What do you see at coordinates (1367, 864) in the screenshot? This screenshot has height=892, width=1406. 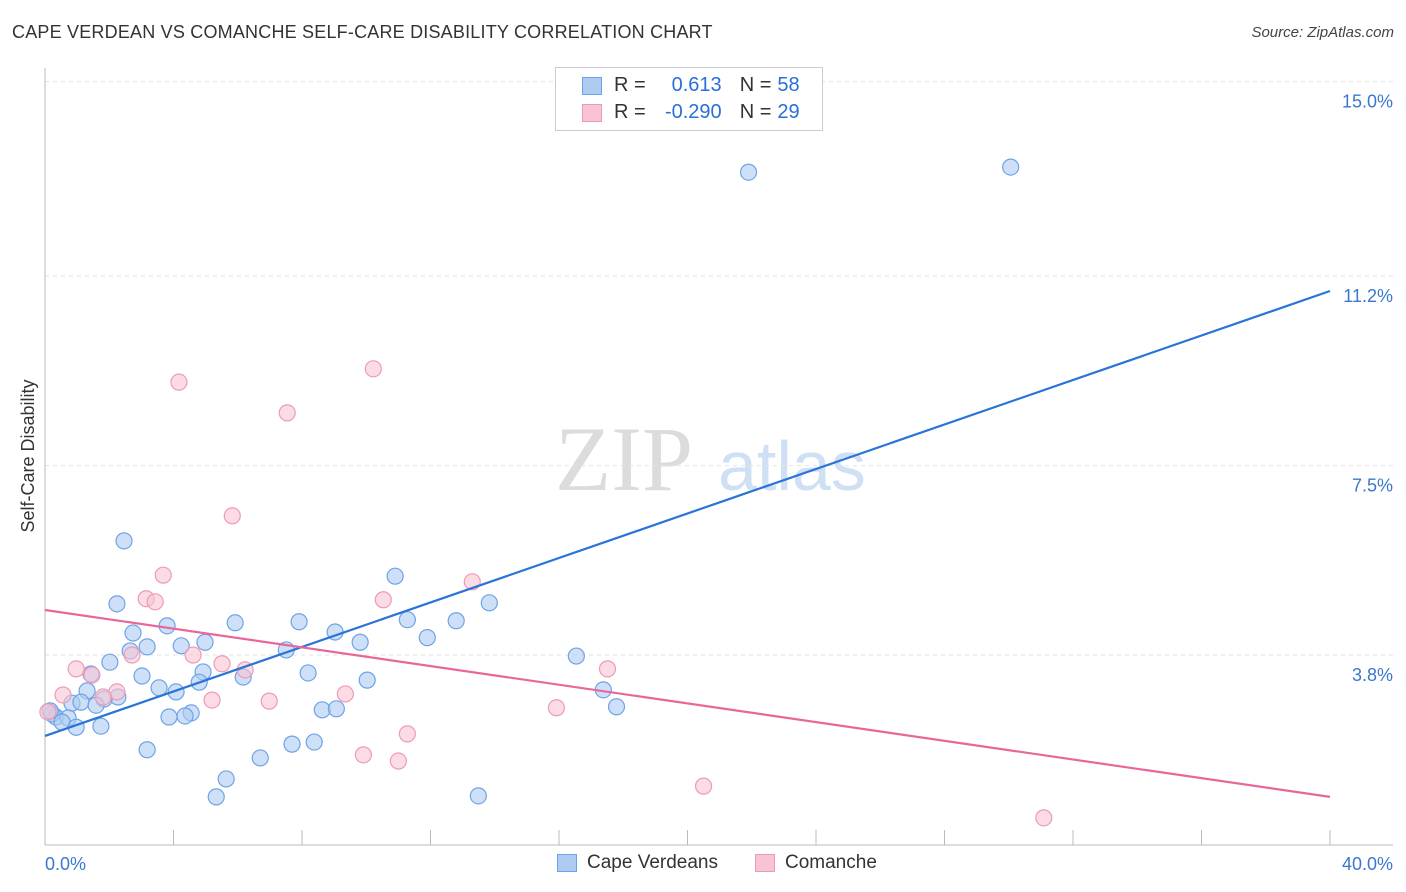 I see `x-tick-label: 40.0%` at bounding box center [1367, 864].